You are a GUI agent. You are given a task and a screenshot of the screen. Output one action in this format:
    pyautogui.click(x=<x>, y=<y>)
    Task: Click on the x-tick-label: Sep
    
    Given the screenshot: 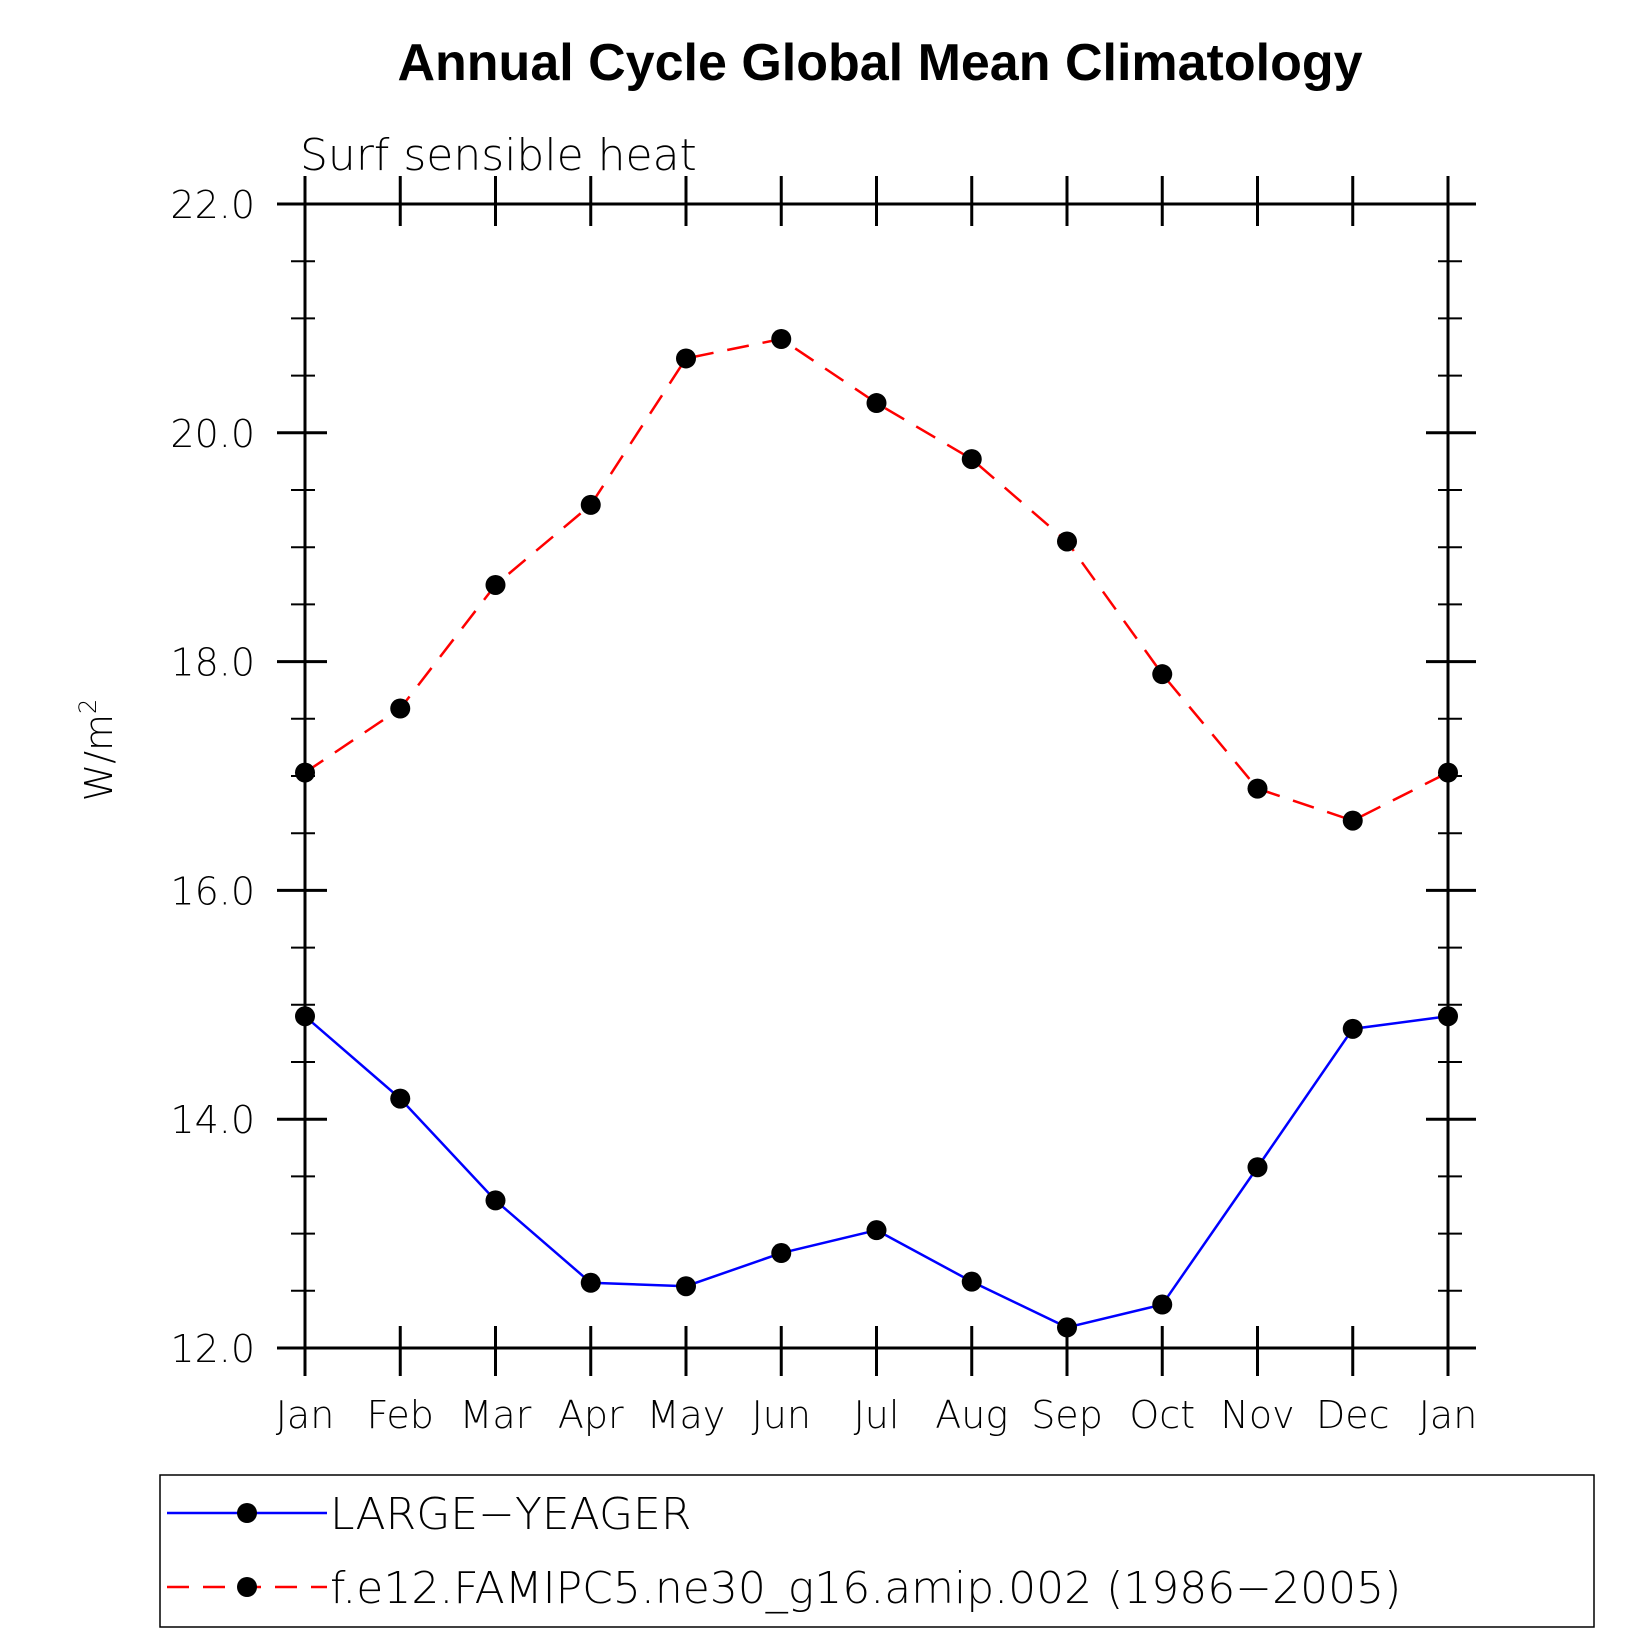 What is the action you would take?
    pyautogui.click(x=1067, y=1415)
    